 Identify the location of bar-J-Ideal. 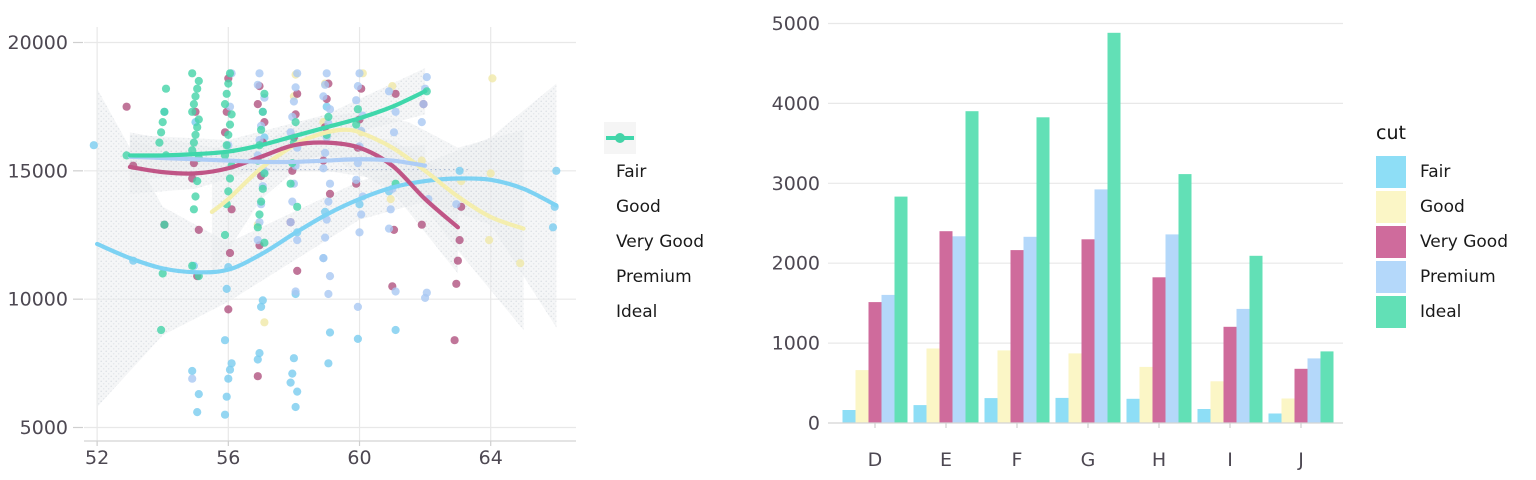
(1327, 387).